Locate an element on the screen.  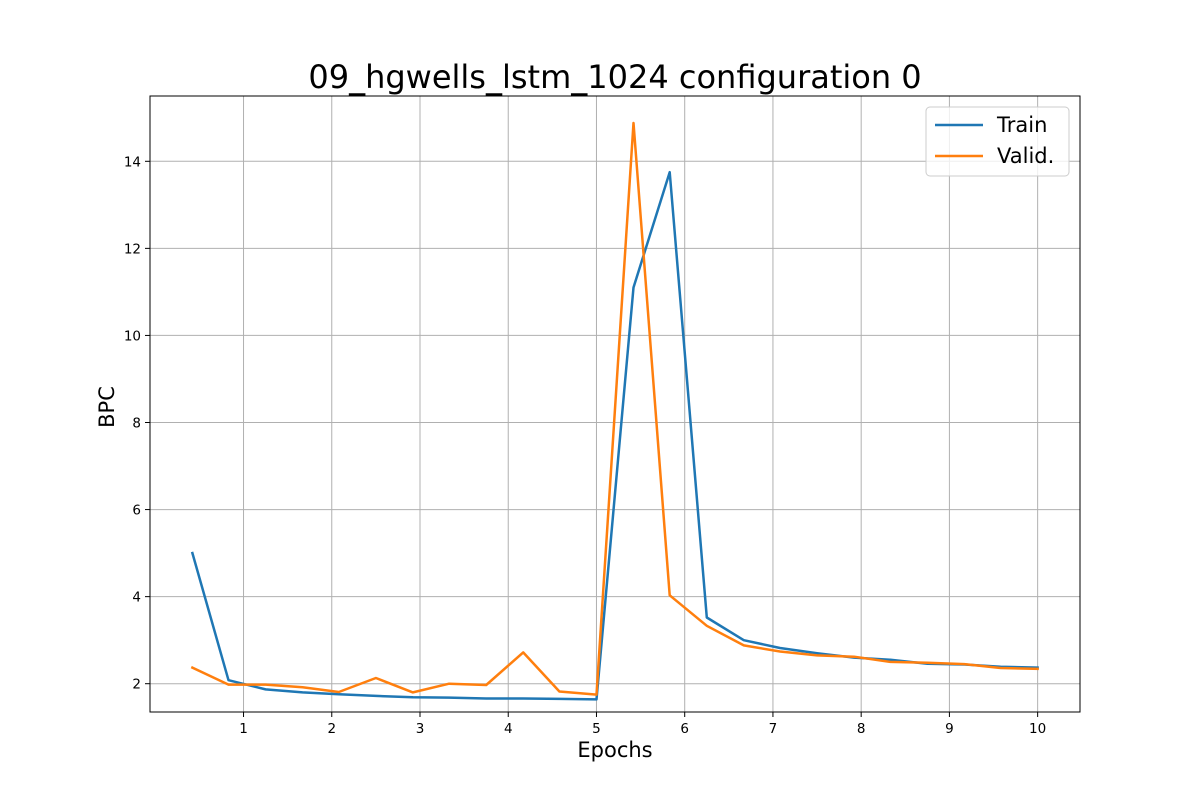
x-tick-label: 5 is located at coordinates (596, 729).